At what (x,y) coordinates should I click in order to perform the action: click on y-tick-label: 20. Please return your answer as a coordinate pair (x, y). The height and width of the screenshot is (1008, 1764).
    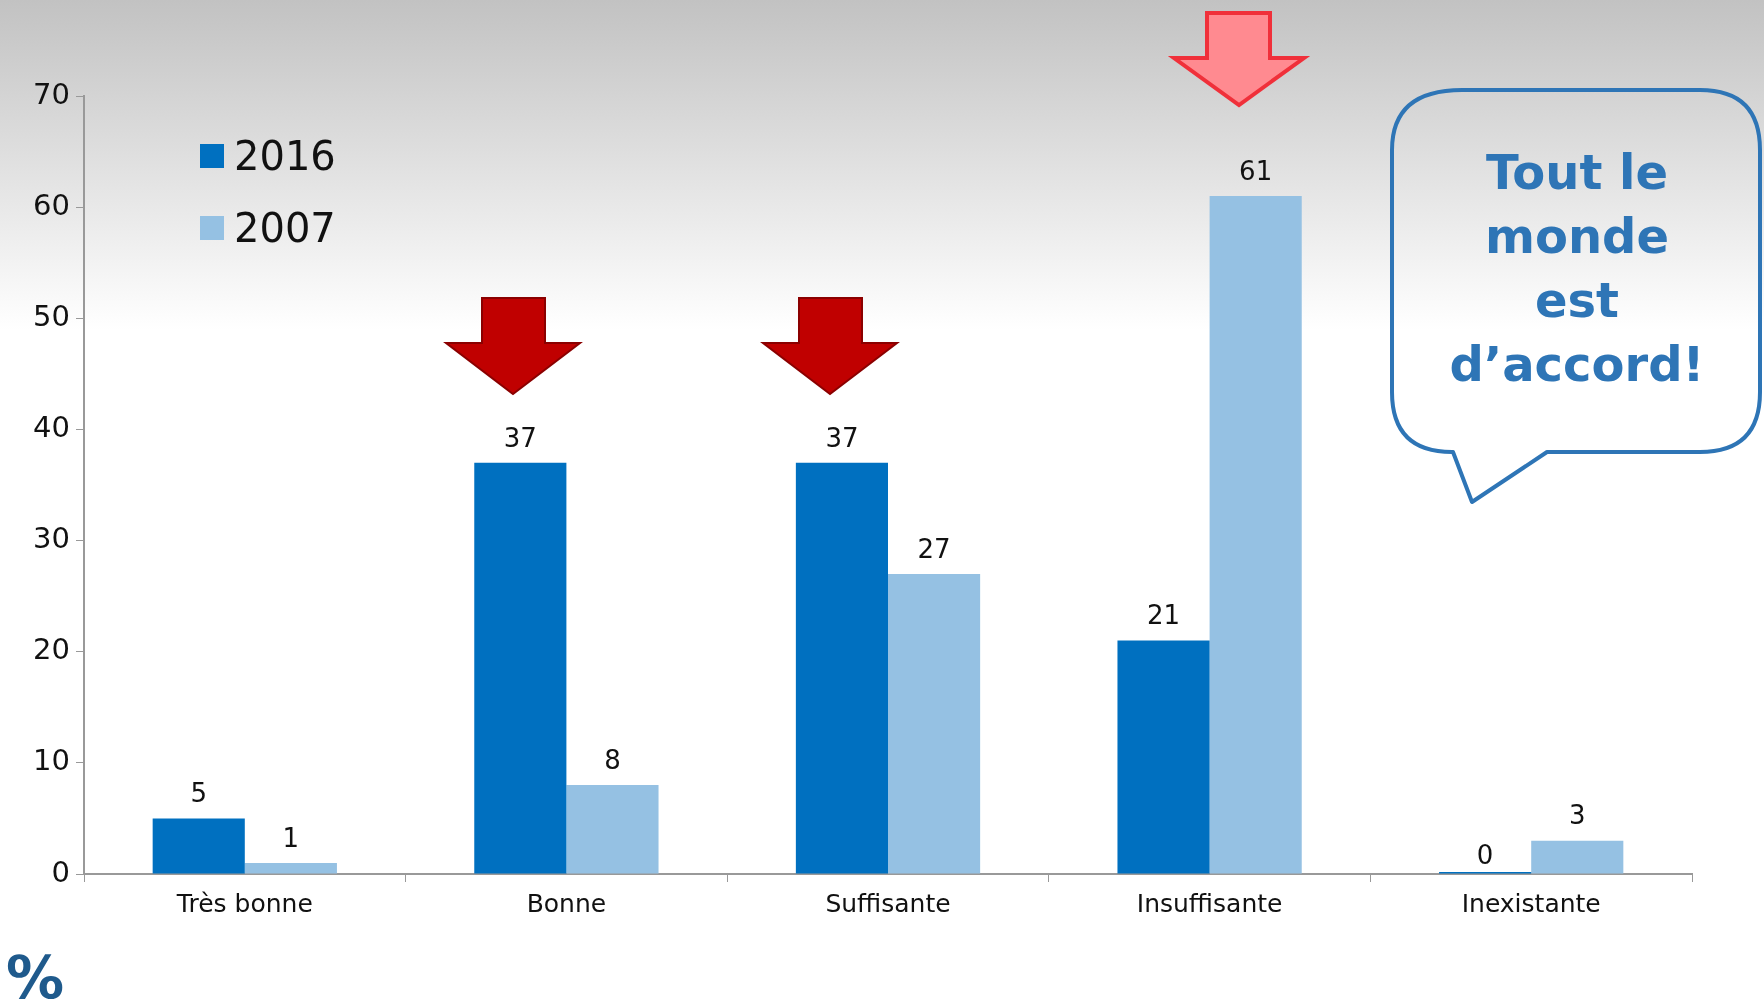
    Looking at the image, I should click on (51, 649).